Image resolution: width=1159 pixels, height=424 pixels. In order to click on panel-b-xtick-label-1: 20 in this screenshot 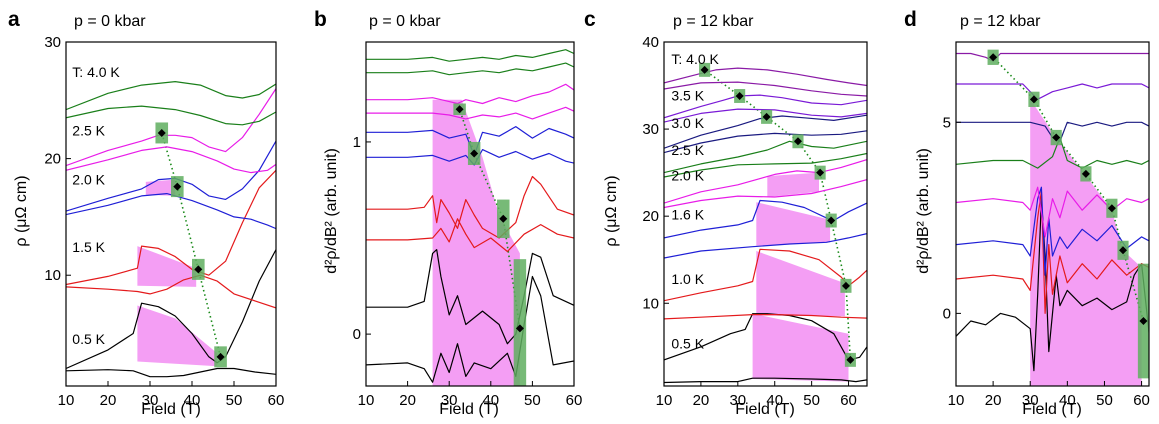, I will do `click(407, 400)`.